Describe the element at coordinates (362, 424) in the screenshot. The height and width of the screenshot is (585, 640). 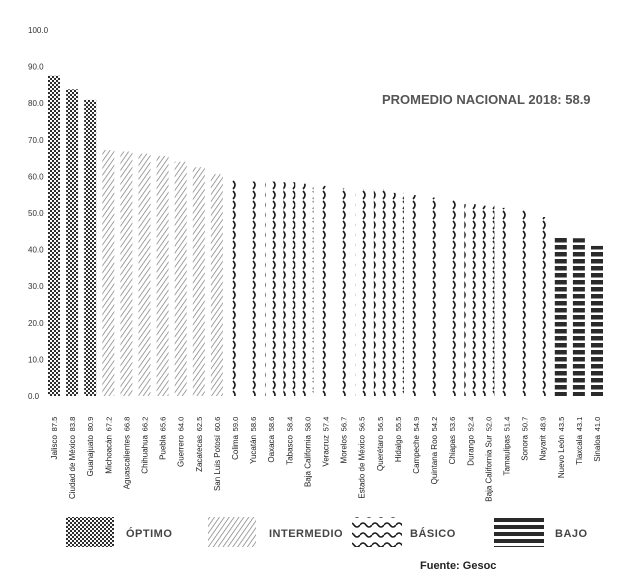
I see `value-label-estado-de-mexico: 56.5` at that location.